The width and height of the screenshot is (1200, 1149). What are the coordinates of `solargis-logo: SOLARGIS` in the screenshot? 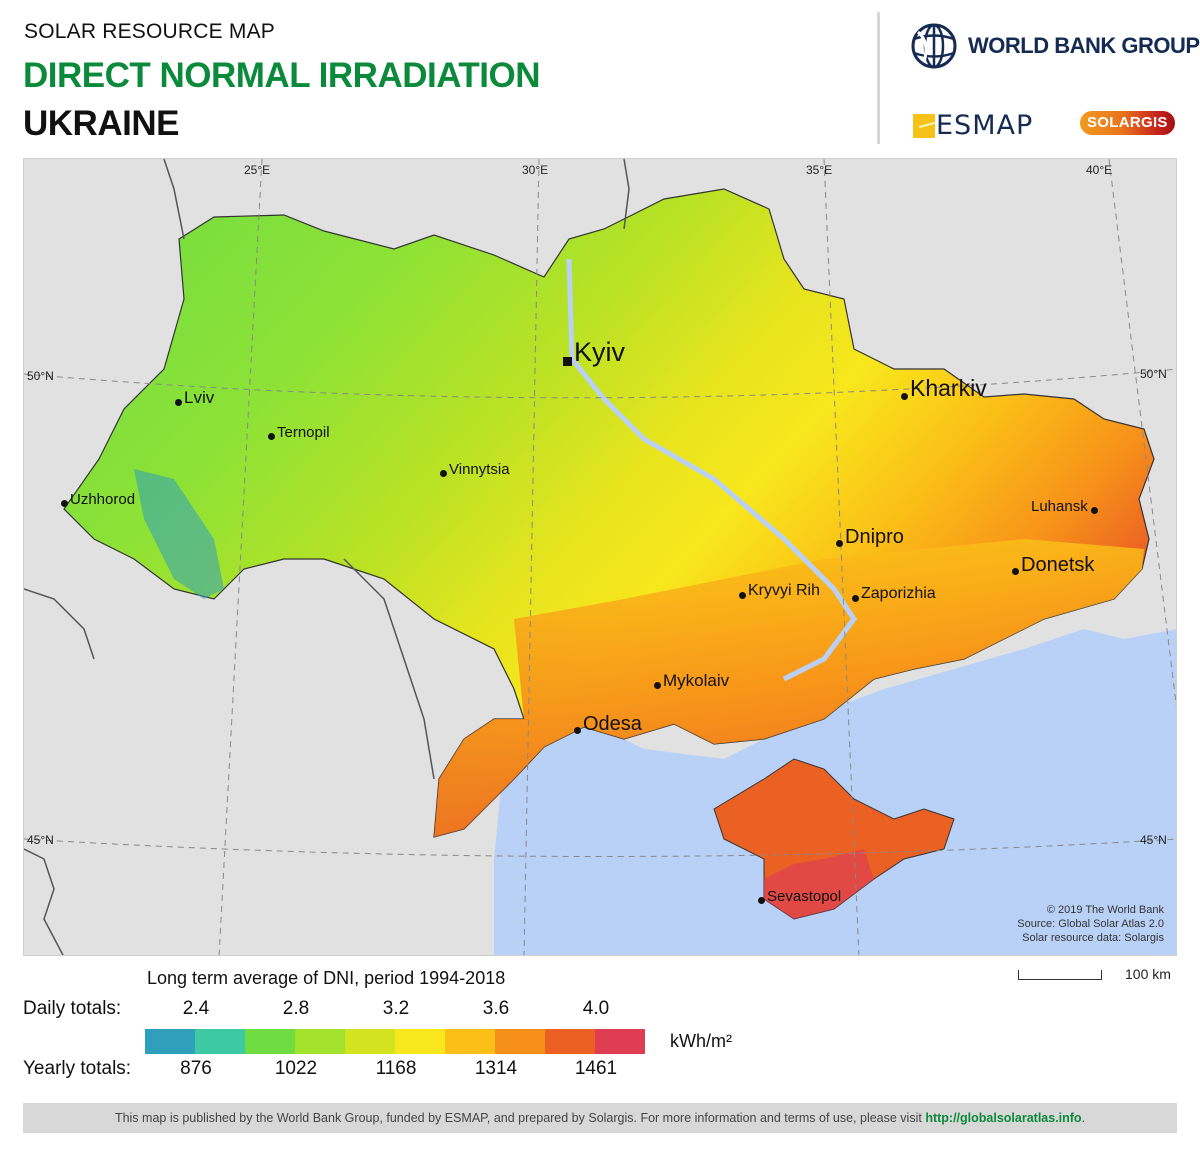 It's located at (1127, 123).